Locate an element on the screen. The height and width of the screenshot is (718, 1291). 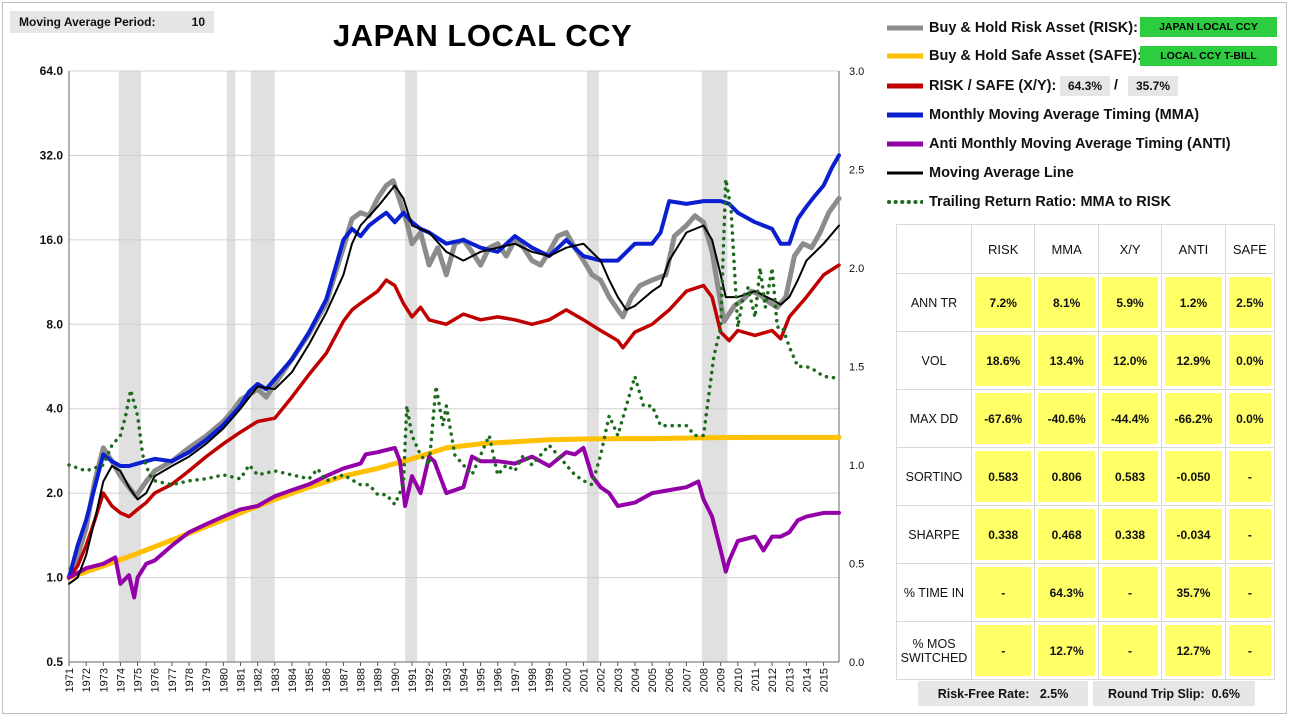
legend-swatch-anti is located at coordinates (905, 144).